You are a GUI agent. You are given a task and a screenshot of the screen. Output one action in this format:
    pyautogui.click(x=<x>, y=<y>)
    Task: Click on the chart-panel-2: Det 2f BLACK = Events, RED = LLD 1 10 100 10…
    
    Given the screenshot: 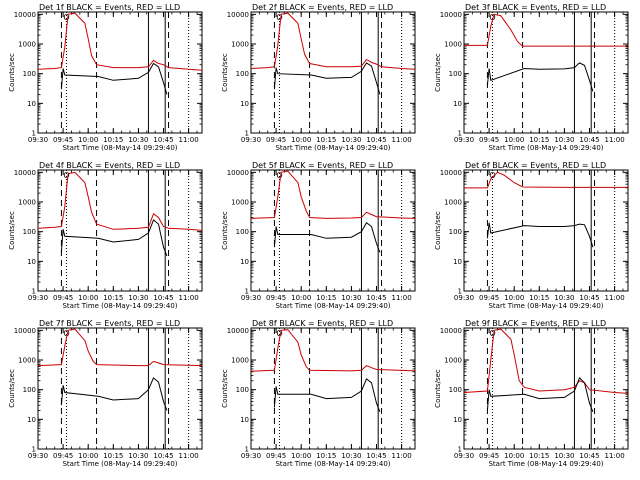 What is the action you would take?
    pyautogui.click(x=318, y=77)
    